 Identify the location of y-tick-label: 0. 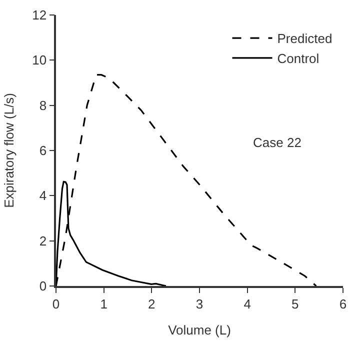
(43, 286).